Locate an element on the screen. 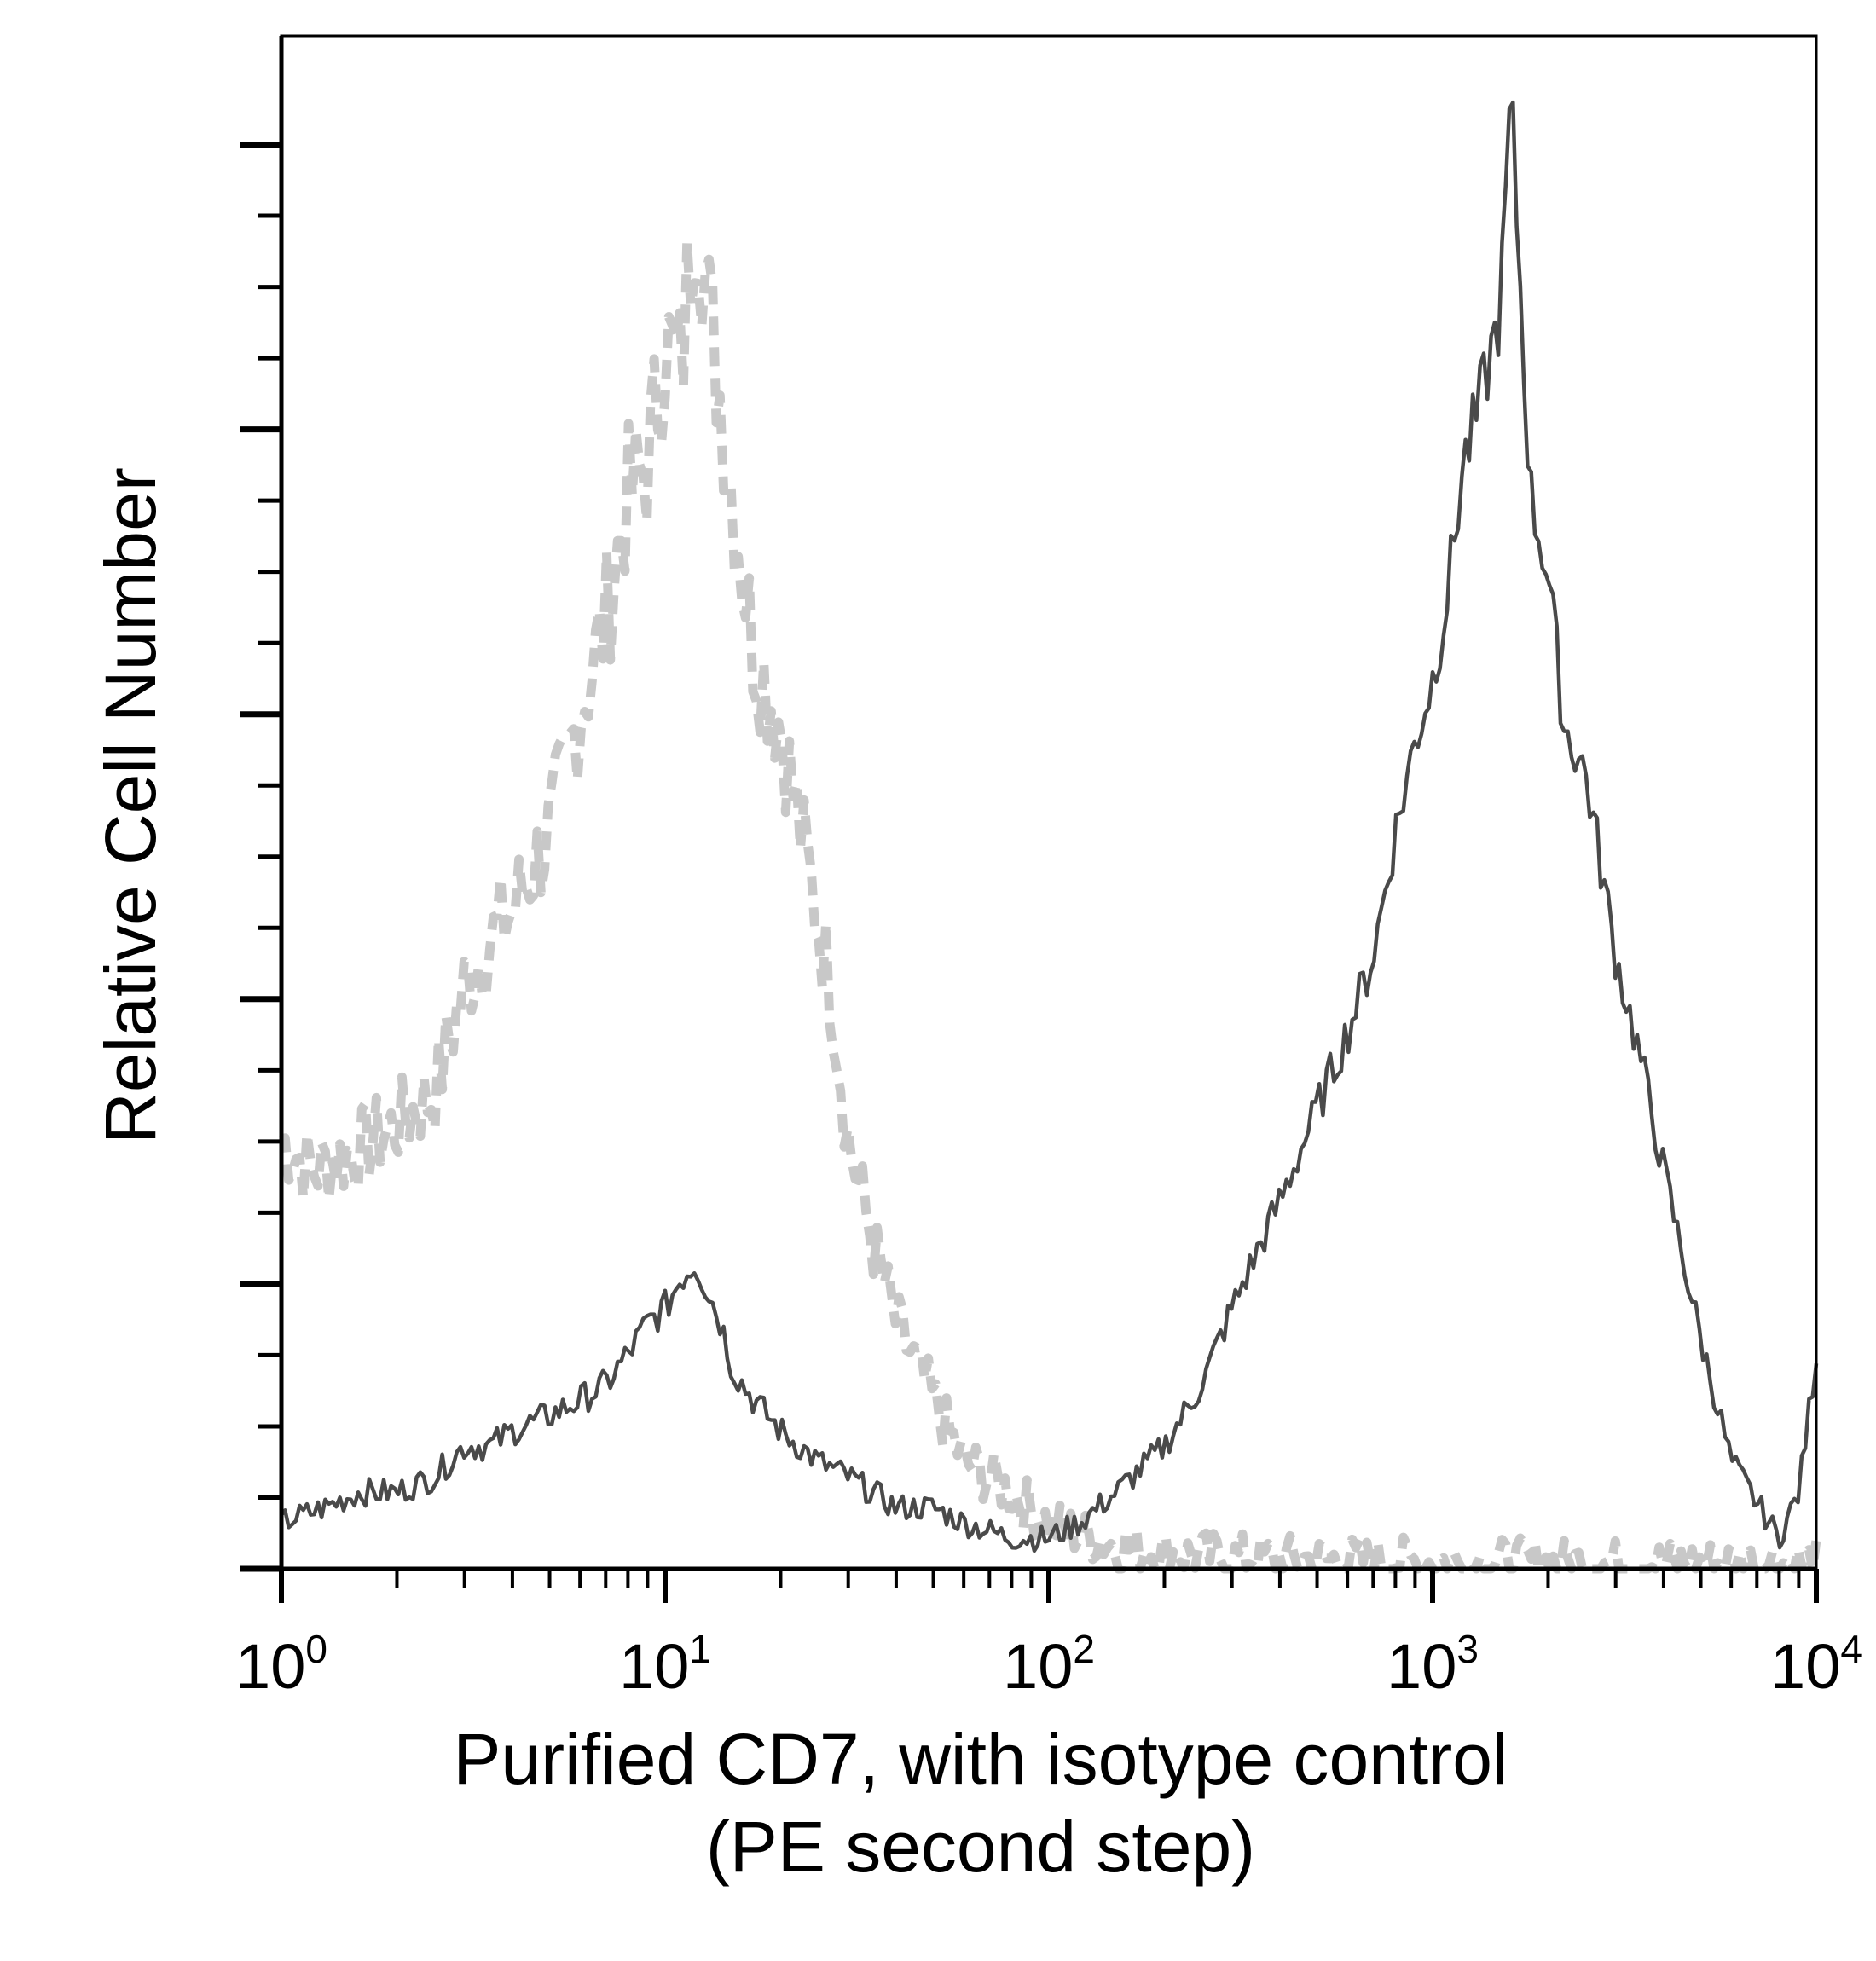 This screenshot has width=1876, height=1961. x-axis-label-line2: (PE second step) is located at coordinates (980, 1847).